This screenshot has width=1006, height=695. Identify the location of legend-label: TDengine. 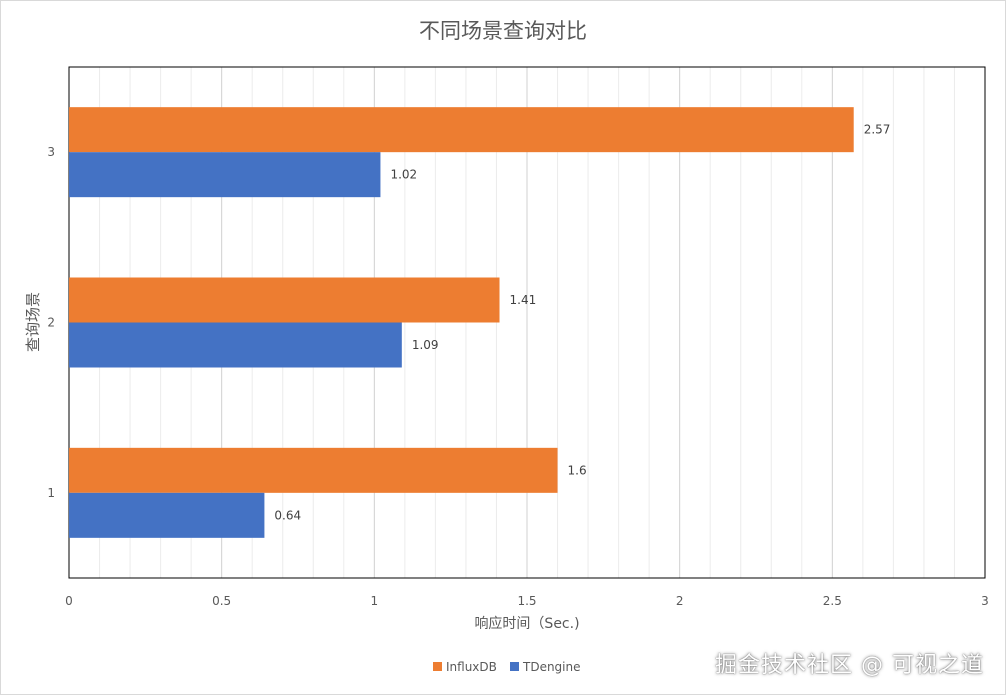
(551, 667).